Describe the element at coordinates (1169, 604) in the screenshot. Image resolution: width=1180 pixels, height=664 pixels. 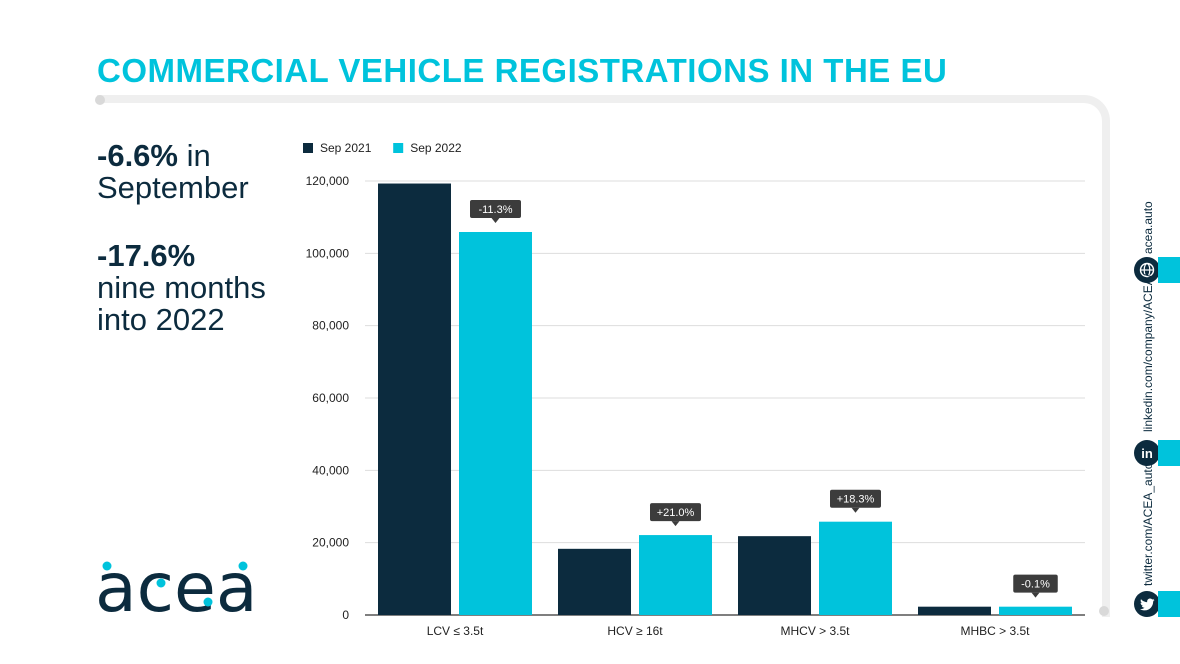
I see `twitter-accent-bar` at that location.